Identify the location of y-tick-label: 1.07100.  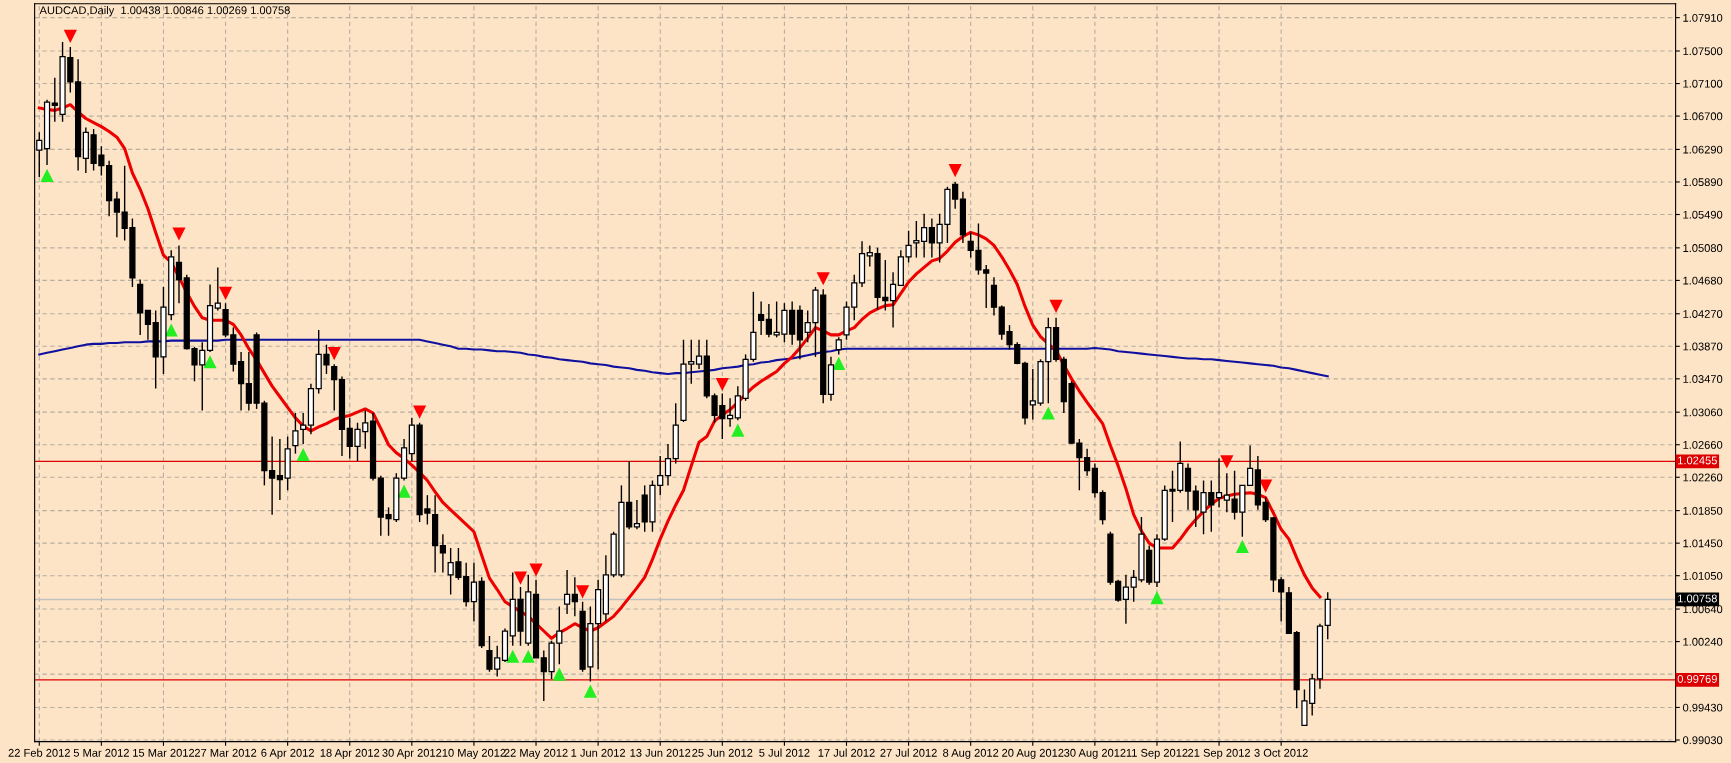
(1703, 83).